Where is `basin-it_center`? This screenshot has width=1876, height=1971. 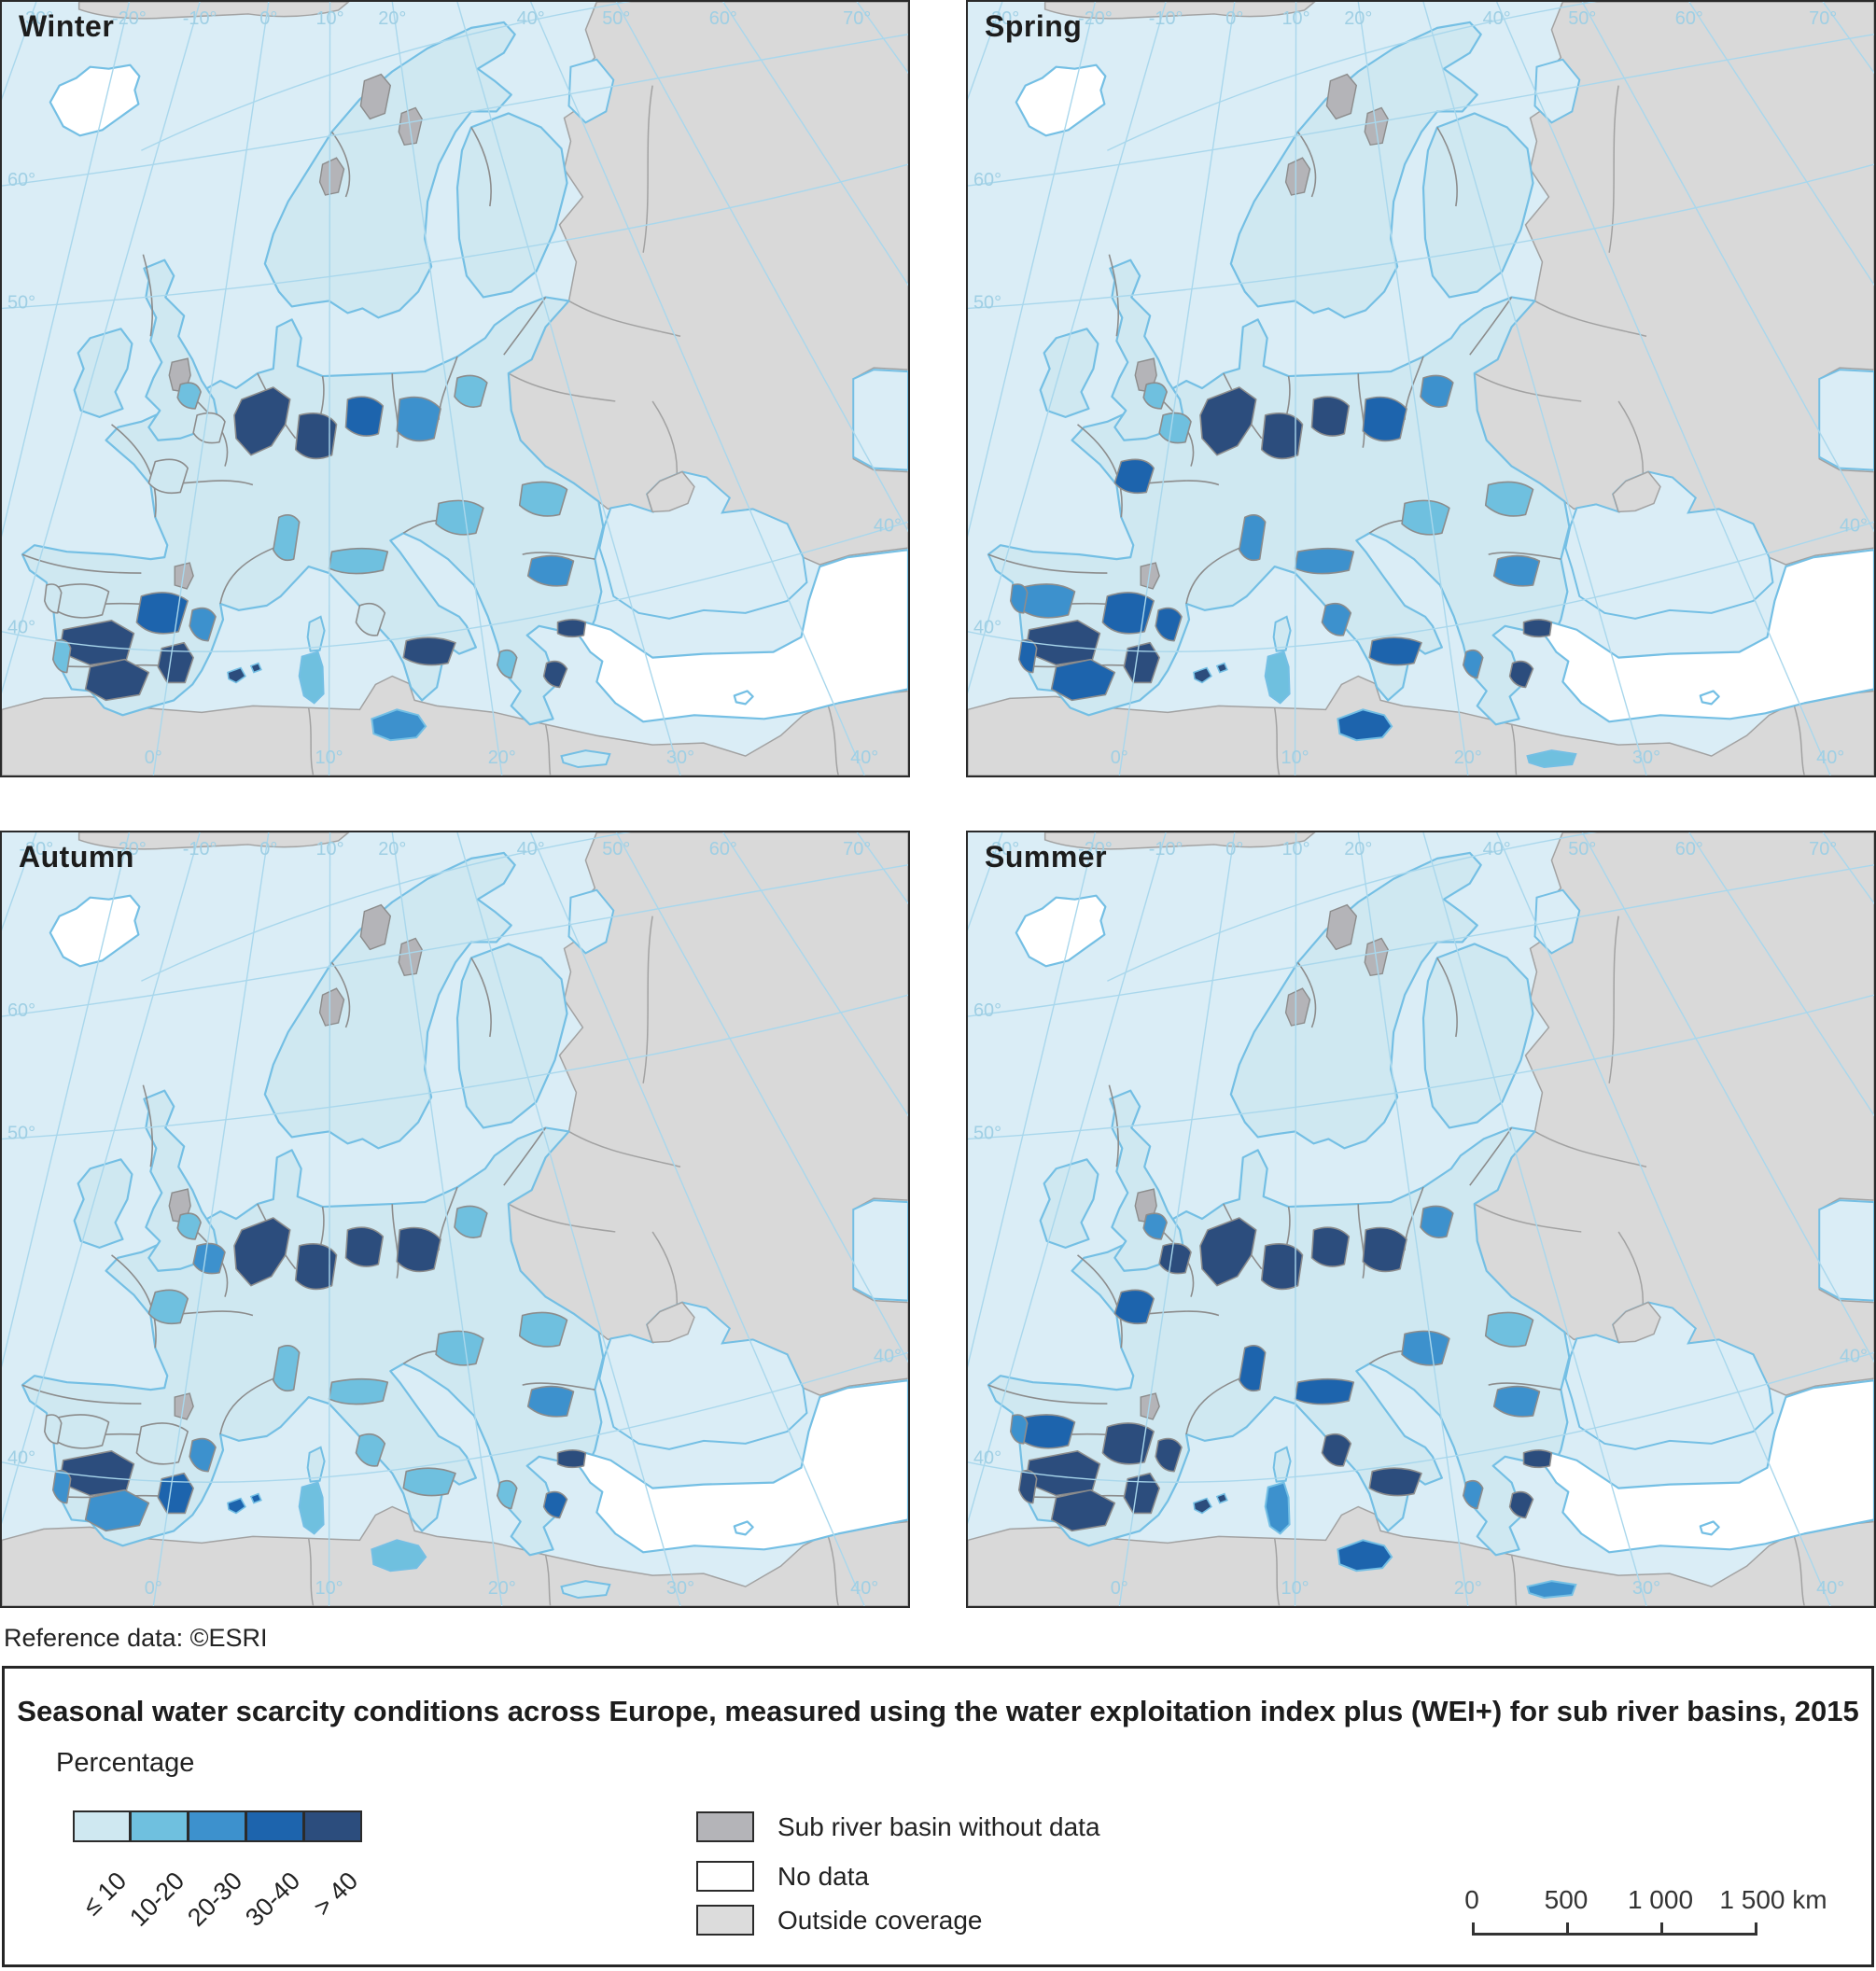
basin-it_center is located at coordinates (1336, 619).